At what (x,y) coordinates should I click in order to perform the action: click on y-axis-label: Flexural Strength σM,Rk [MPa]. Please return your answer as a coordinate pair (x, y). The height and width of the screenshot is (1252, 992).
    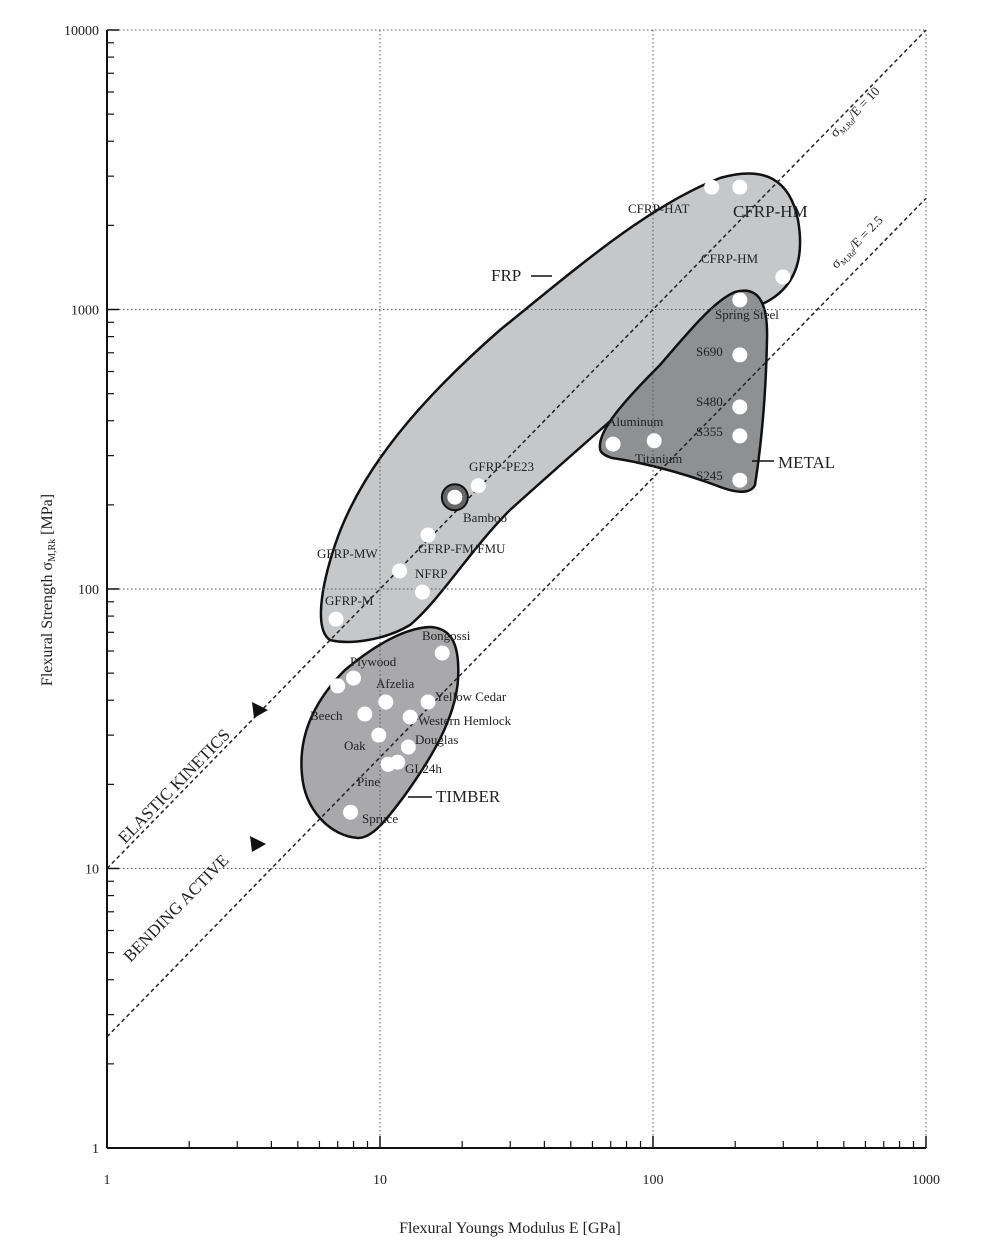
    Looking at the image, I should click on (48, 590).